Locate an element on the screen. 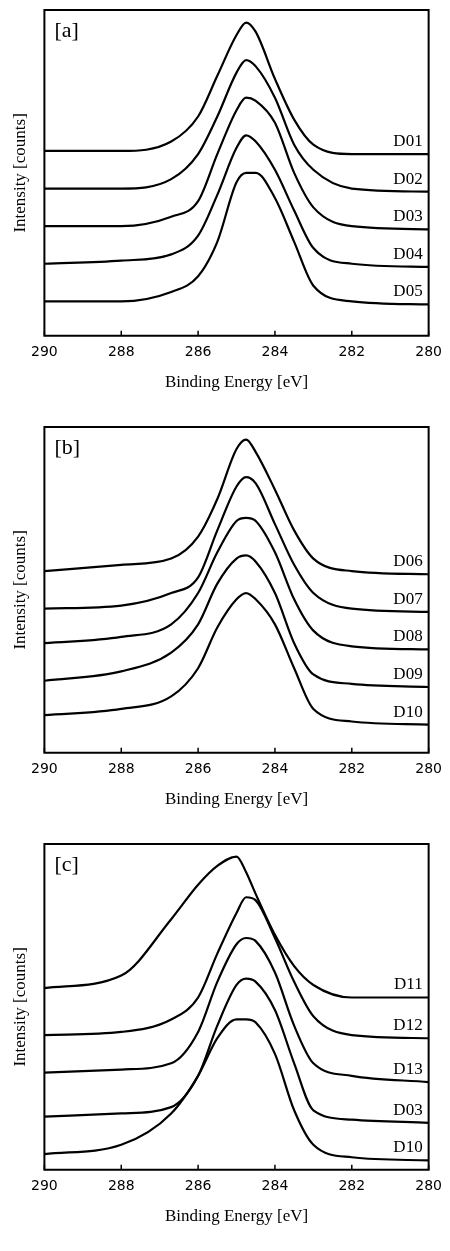  series-label: D09 is located at coordinates (408, 673).